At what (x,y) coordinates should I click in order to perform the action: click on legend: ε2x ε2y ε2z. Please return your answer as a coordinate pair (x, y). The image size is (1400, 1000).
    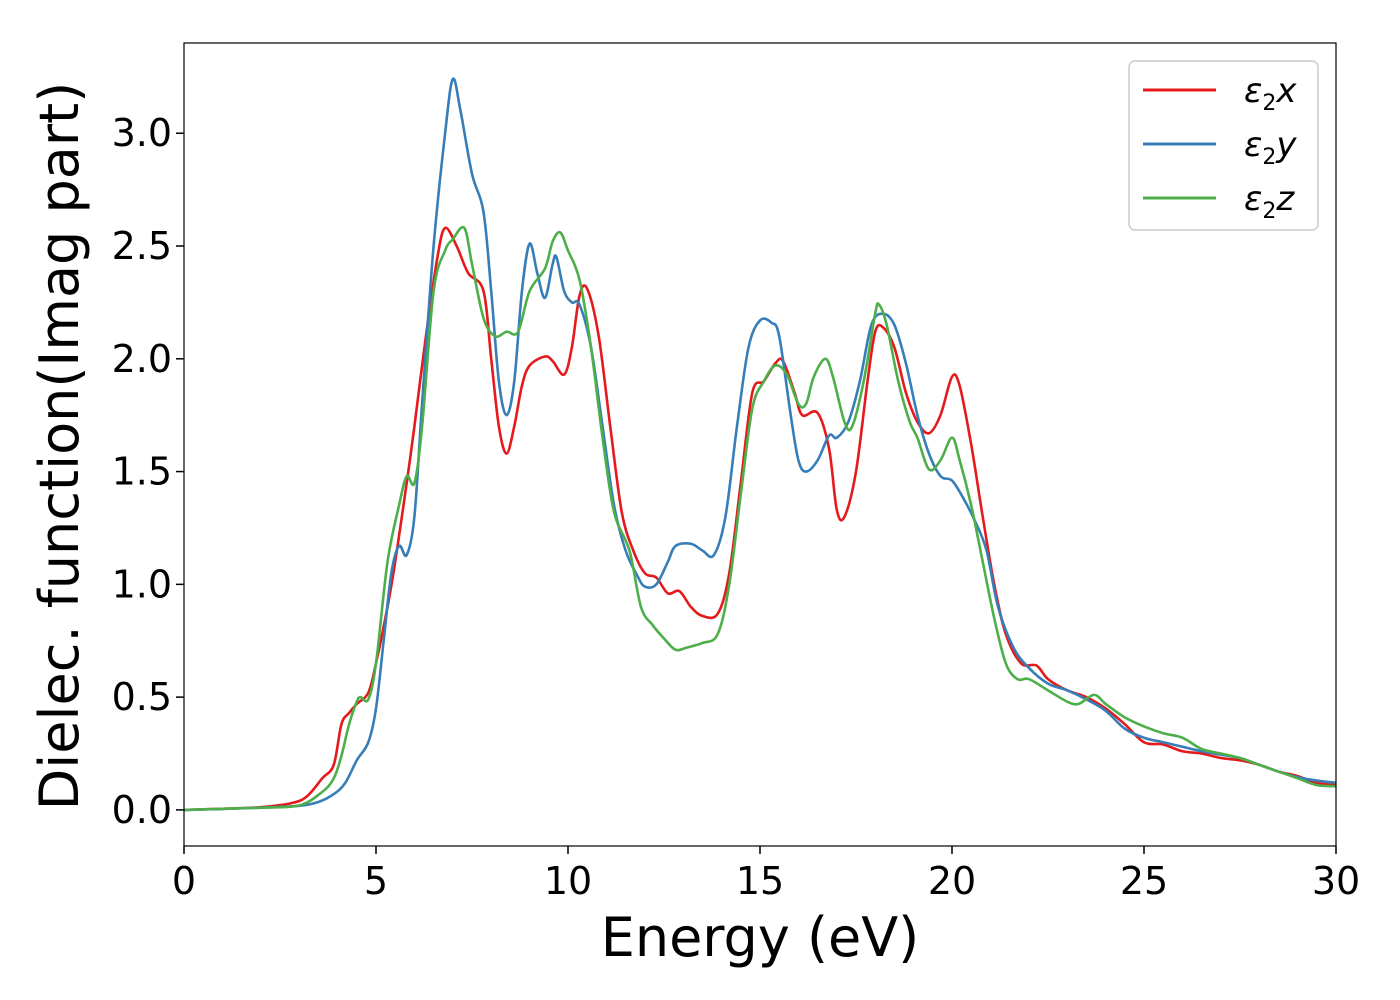
    Looking at the image, I should click on (1223, 145).